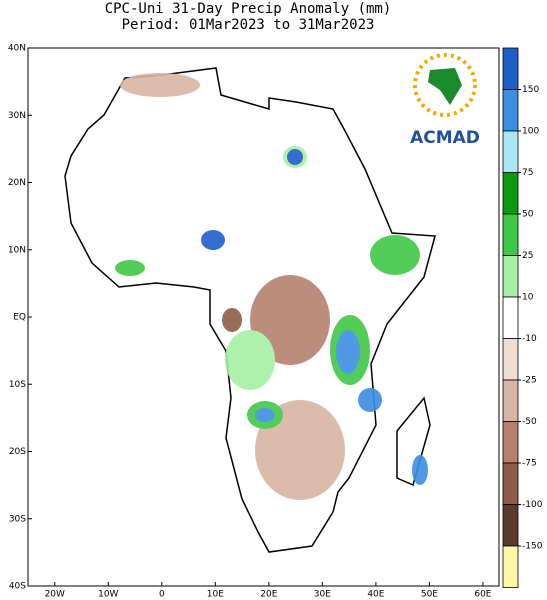 The width and height of the screenshot is (547, 600). I want to click on x-tick-label: 50E, so click(429, 595).